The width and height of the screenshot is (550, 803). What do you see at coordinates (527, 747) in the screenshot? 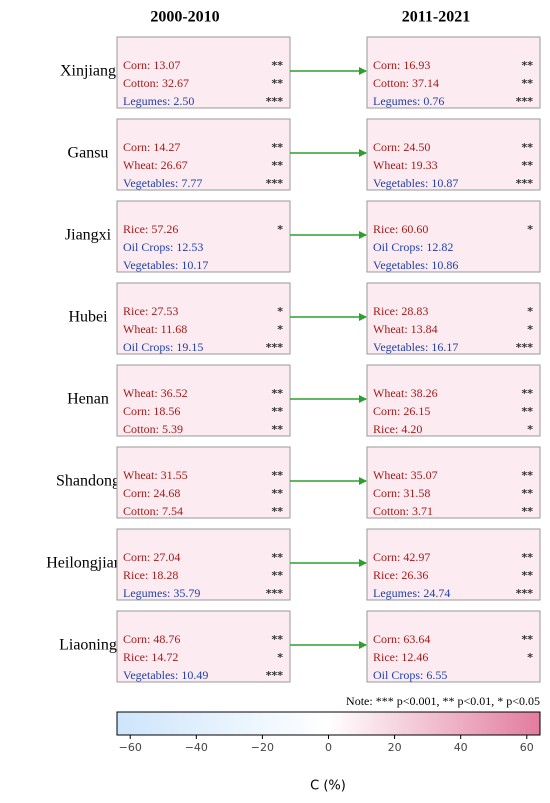
I see `colorbar-tick-label: 60` at bounding box center [527, 747].